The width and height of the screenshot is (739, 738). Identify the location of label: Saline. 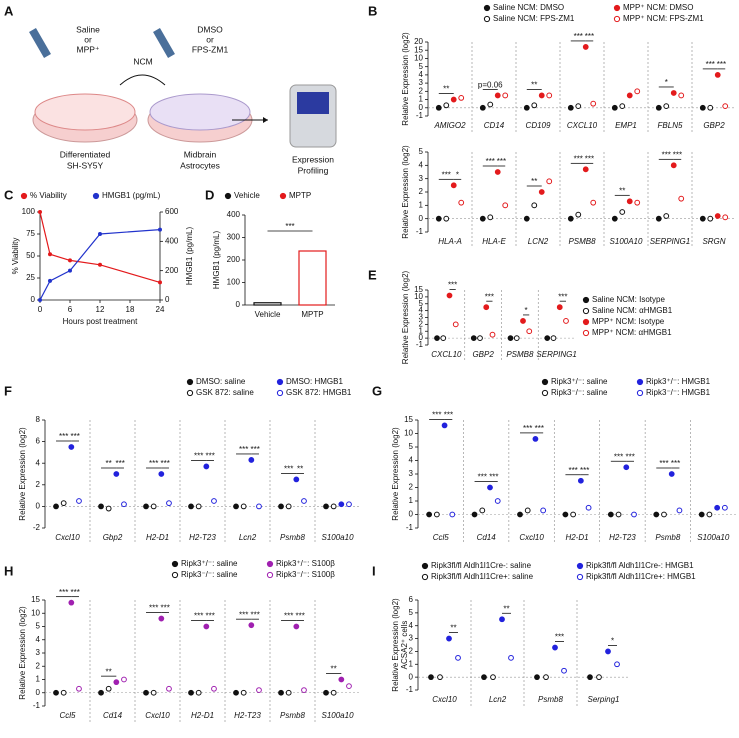
(88, 29).